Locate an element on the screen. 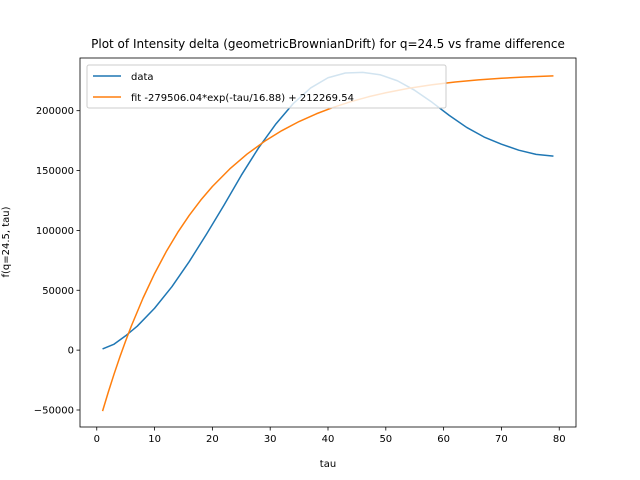  x-tick-label: 80 is located at coordinates (559, 439).